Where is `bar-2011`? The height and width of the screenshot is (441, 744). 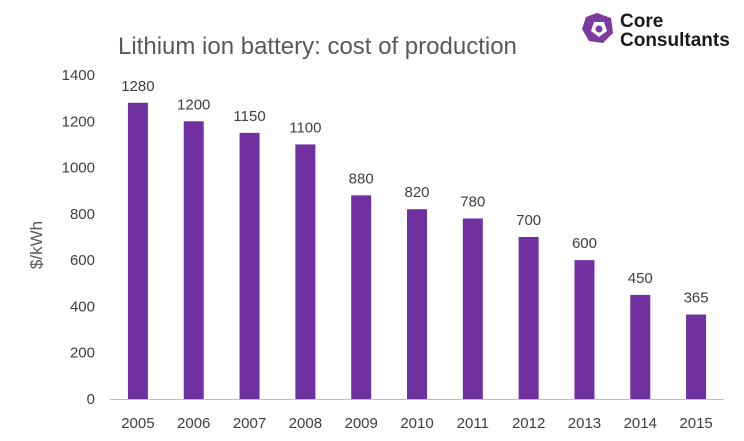 bar-2011 is located at coordinates (472, 308).